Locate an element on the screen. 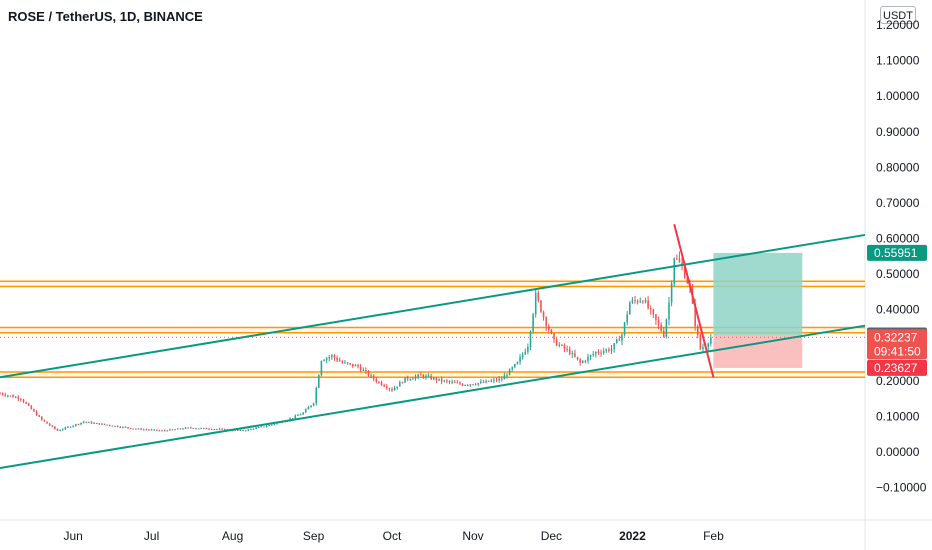 This screenshot has width=932, height=550. price-tag is located at coordinates (897, 252).